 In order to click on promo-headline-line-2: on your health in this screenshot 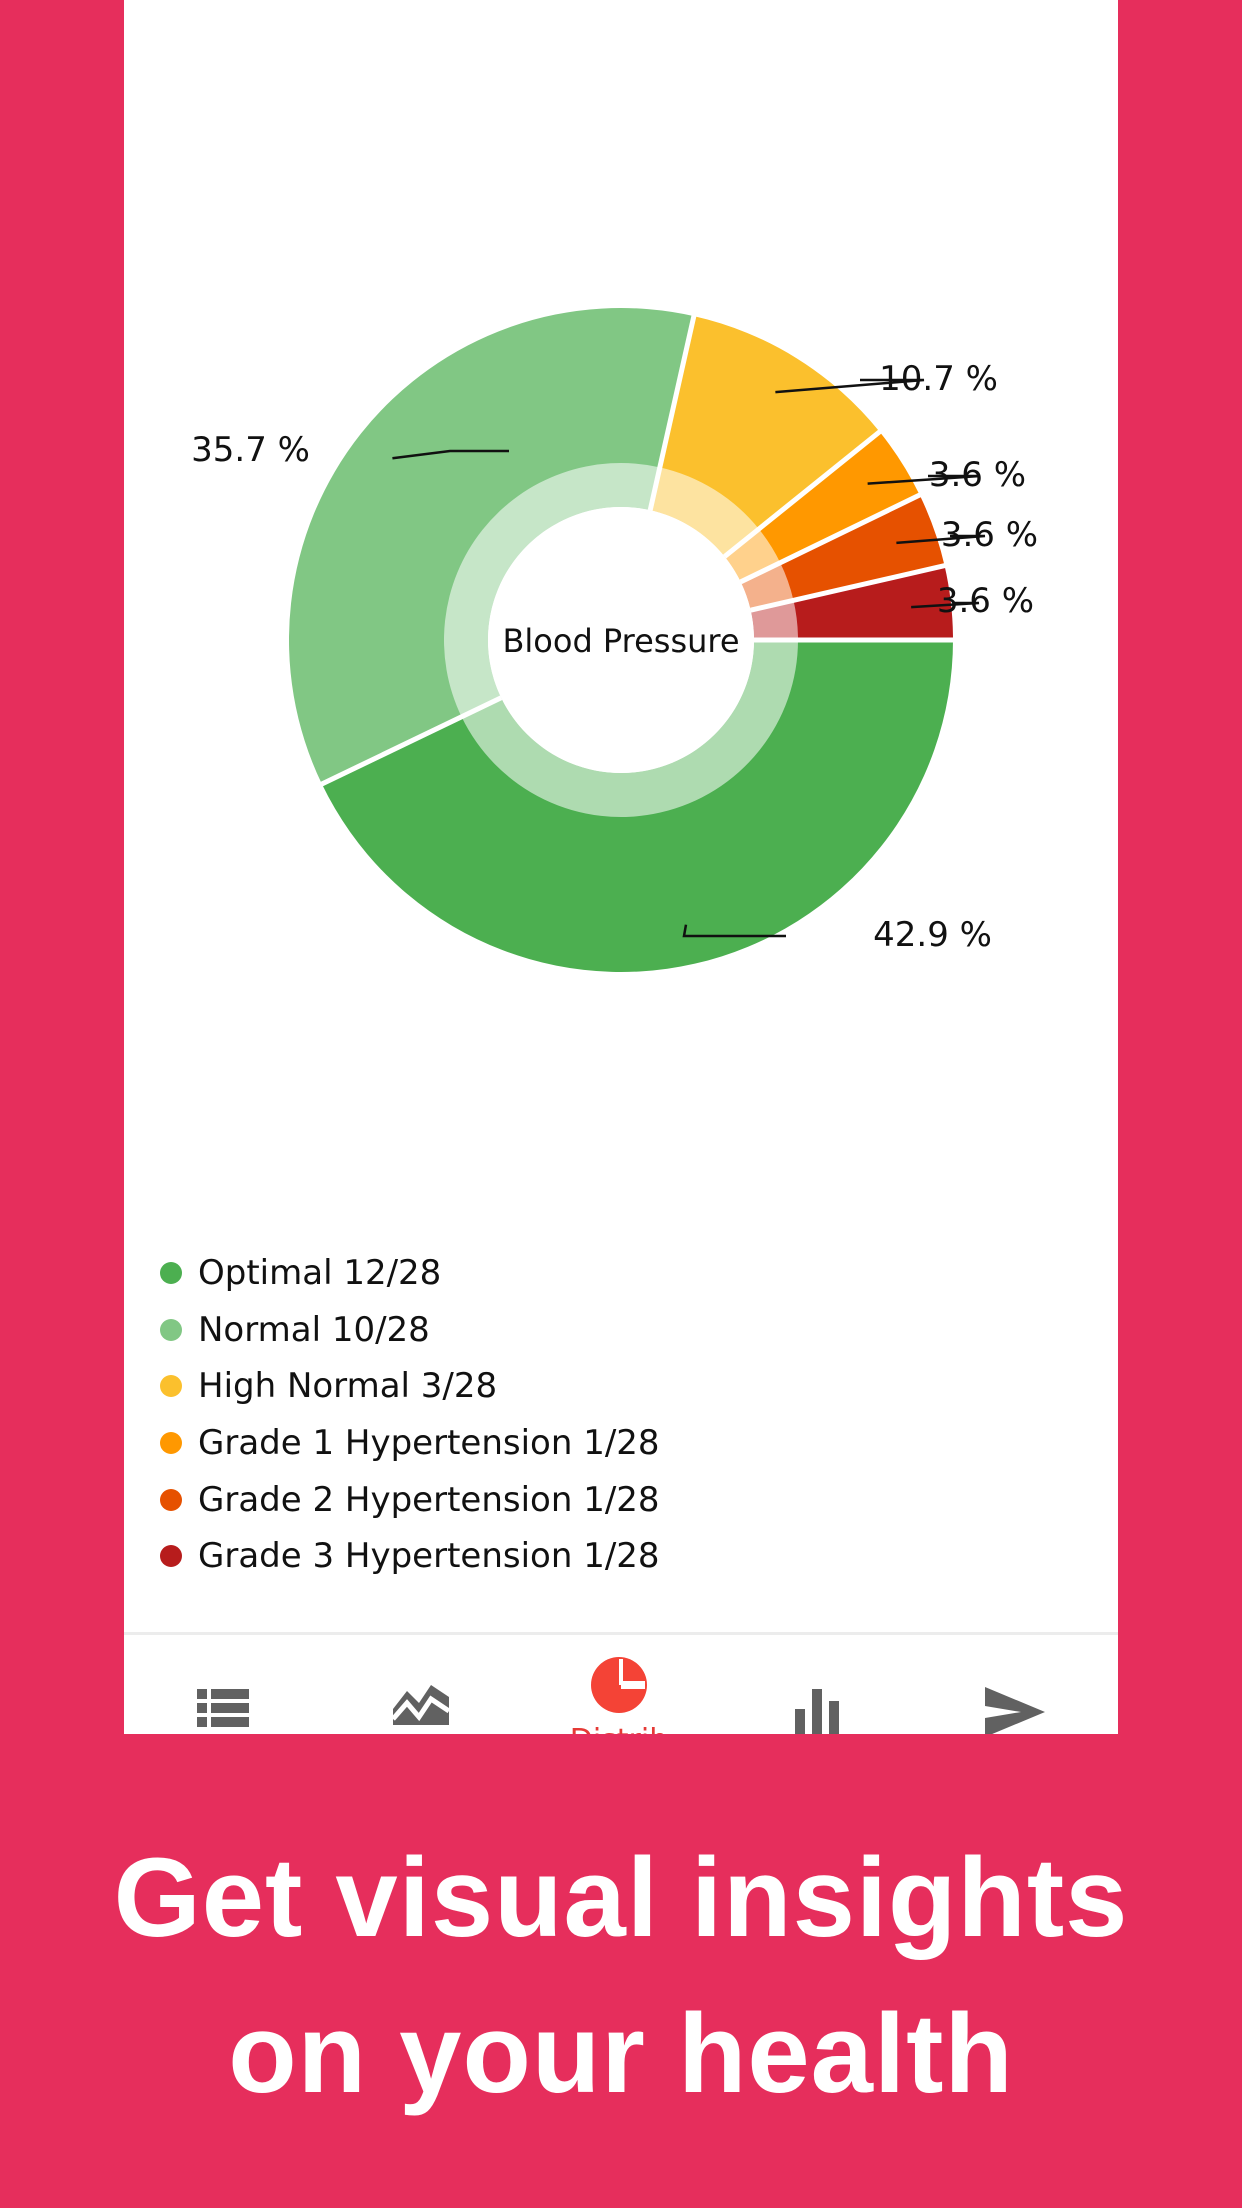, I will do `click(621, 2053)`.